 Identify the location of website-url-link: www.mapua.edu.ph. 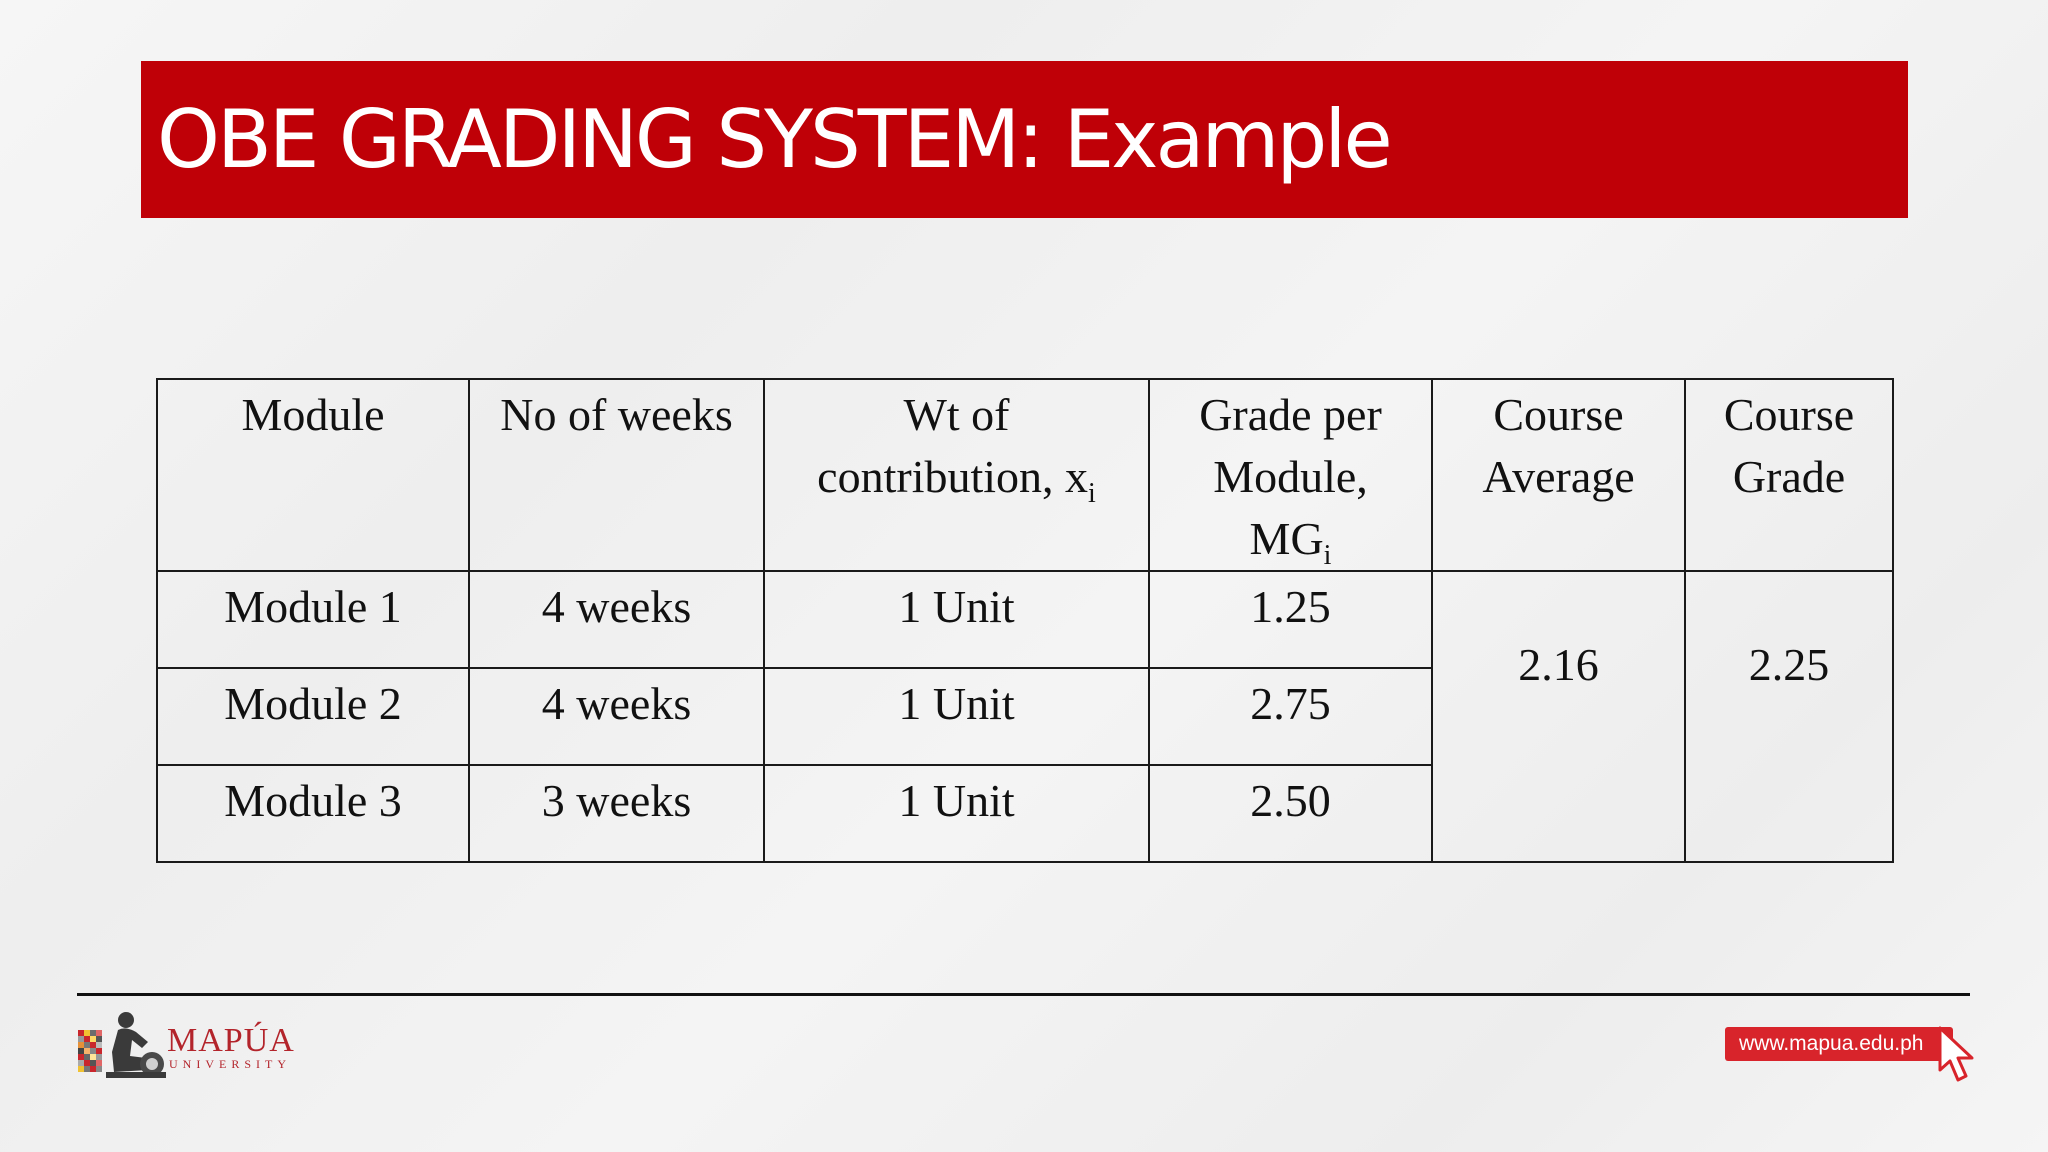
(1839, 1044).